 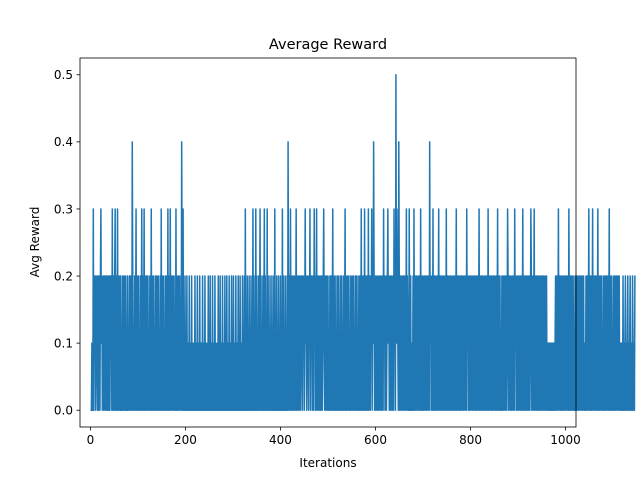 I want to click on x-tick-label: 800, so click(x=470, y=440).